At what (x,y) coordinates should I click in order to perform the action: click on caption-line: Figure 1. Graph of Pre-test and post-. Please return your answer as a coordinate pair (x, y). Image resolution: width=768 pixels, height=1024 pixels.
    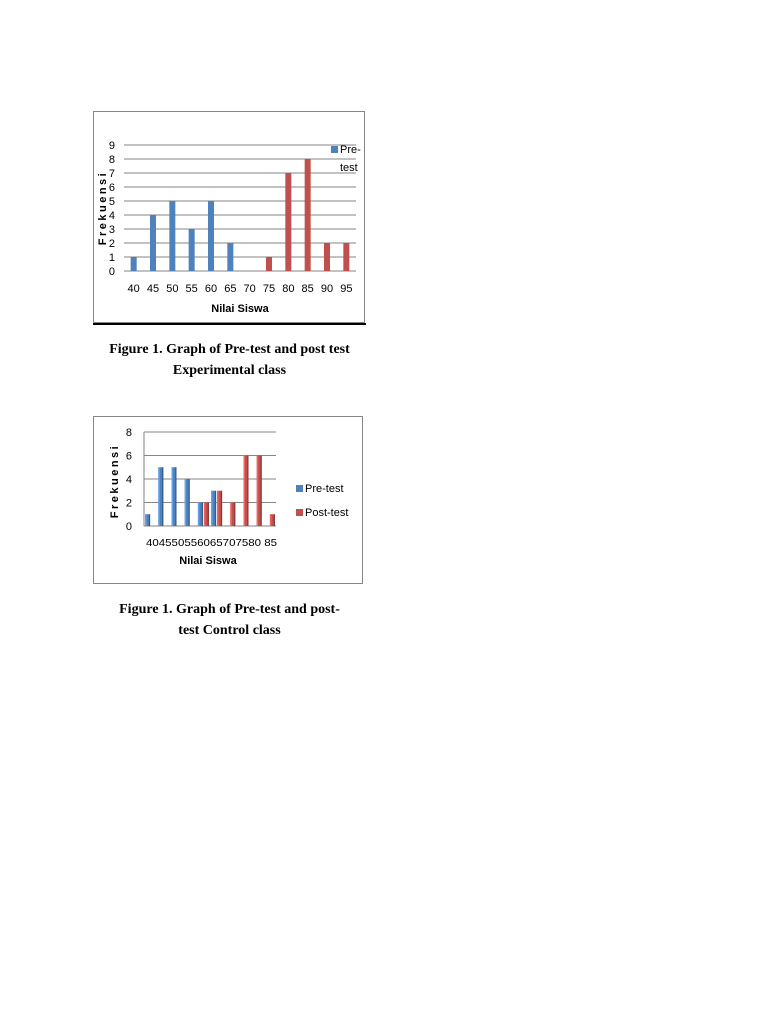
    Looking at the image, I should click on (229, 609).